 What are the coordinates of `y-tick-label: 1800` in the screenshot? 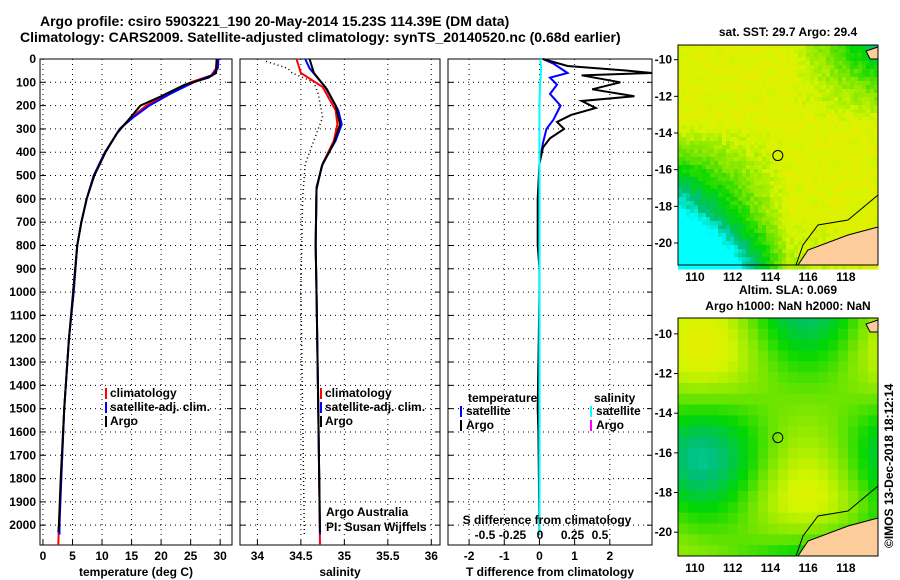 It's located at (22, 479).